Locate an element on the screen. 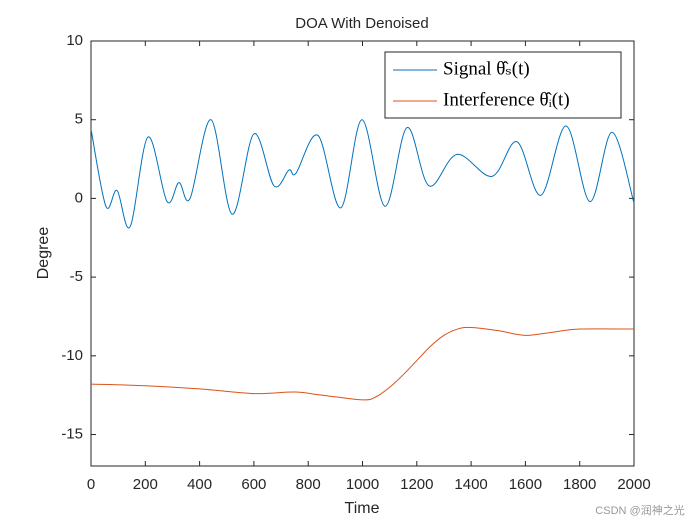 The height and width of the screenshot is (525, 700). watermark: CSDN @润神之光 is located at coordinates (639, 510).